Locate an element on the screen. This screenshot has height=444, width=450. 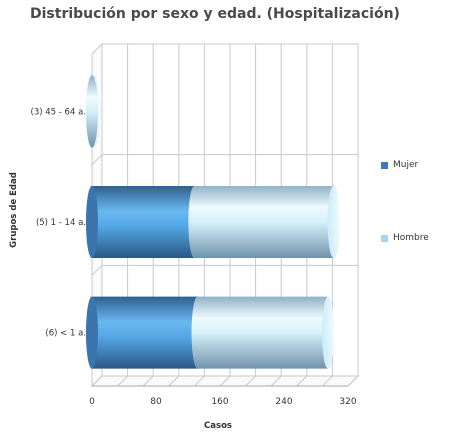
category-label: (5) 1 - 14 a. is located at coordinates (61, 223).